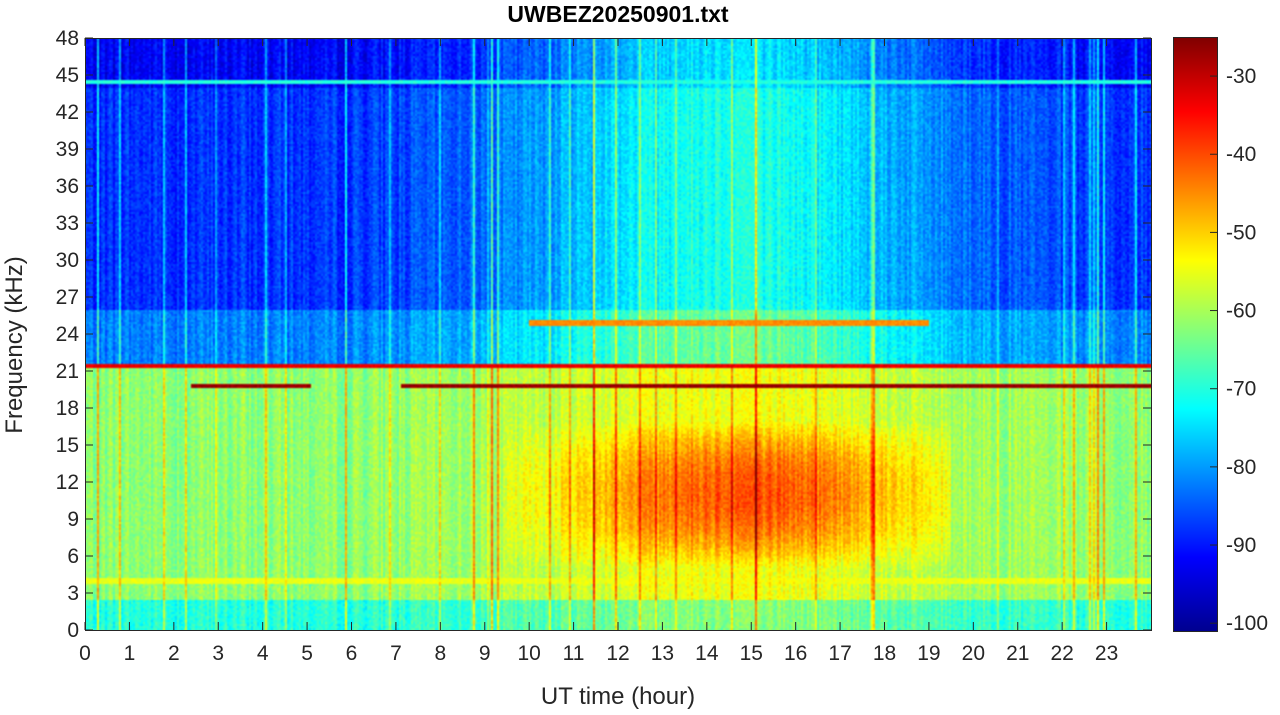 The image size is (1280, 715). What do you see at coordinates (440, 653) in the screenshot?
I see `x-tick-label: 8` at bounding box center [440, 653].